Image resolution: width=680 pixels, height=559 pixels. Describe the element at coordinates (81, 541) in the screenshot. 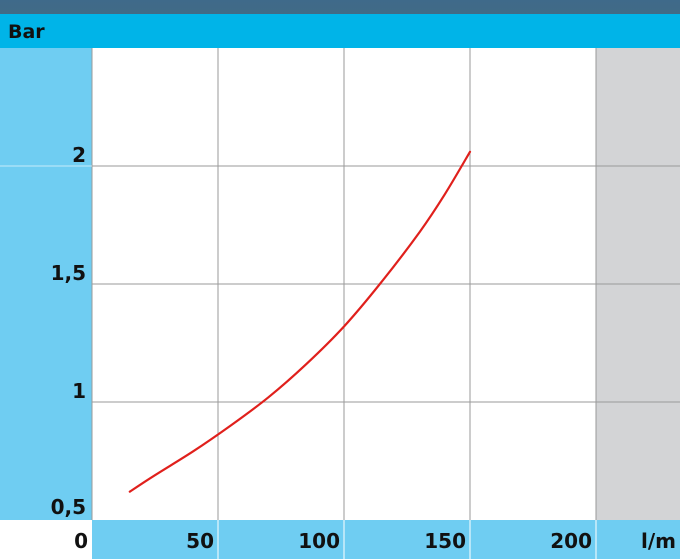

I see `origin-label: 0` at that location.